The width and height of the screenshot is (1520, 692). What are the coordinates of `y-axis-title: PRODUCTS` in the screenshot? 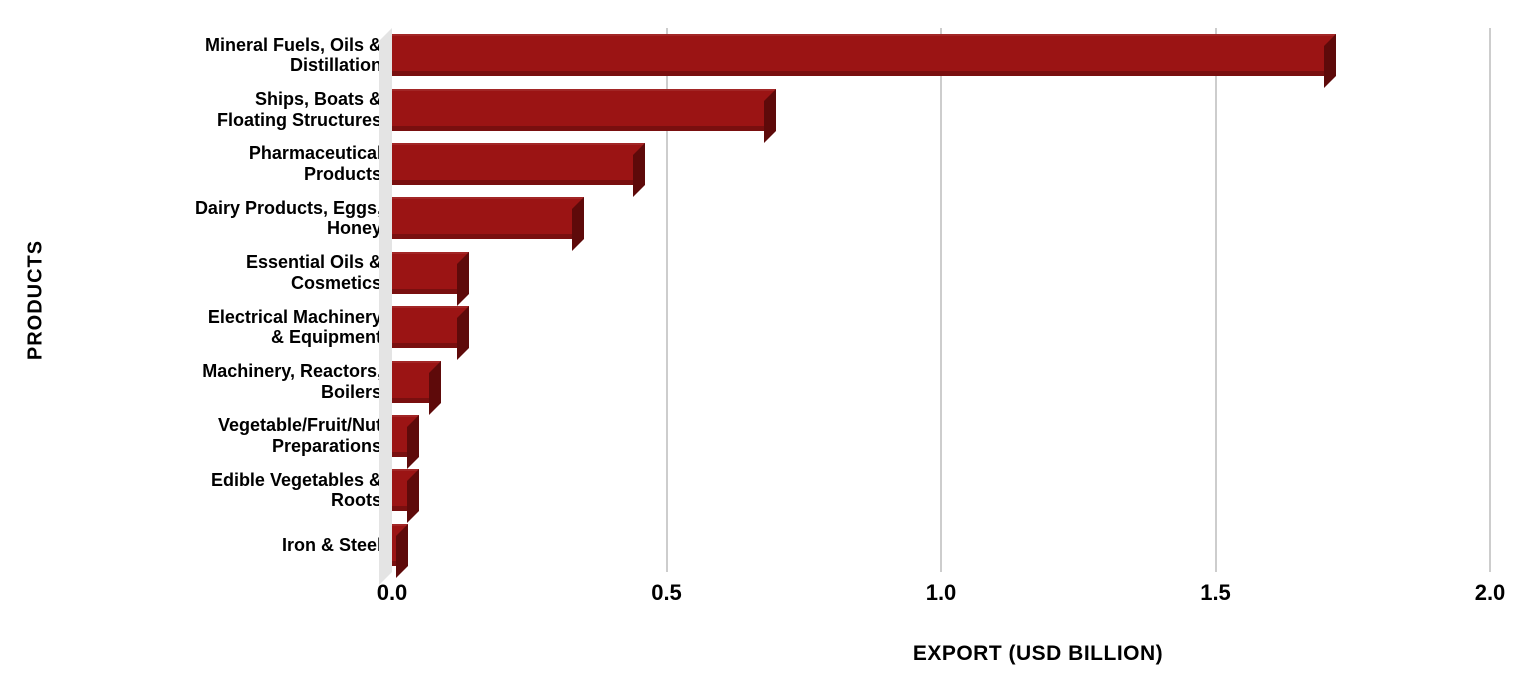 It's located at (35, 300).